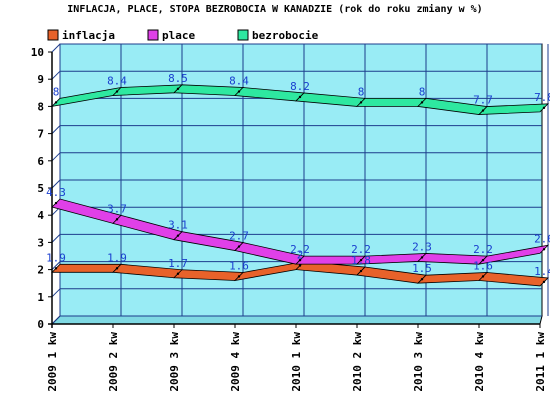 The height and width of the screenshot is (408, 550). What do you see at coordinates (239, 265) in the screenshot?
I see `data-label-inflacja-3: 1.6` at bounding box center [239, 265].